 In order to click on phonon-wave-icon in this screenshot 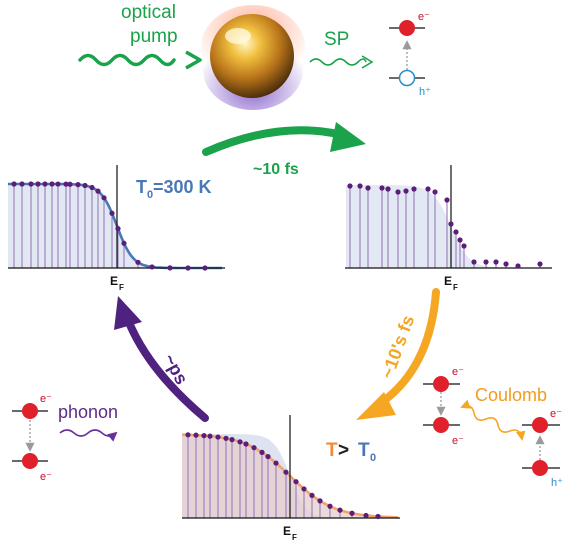, I will do `click(88, 435)`.